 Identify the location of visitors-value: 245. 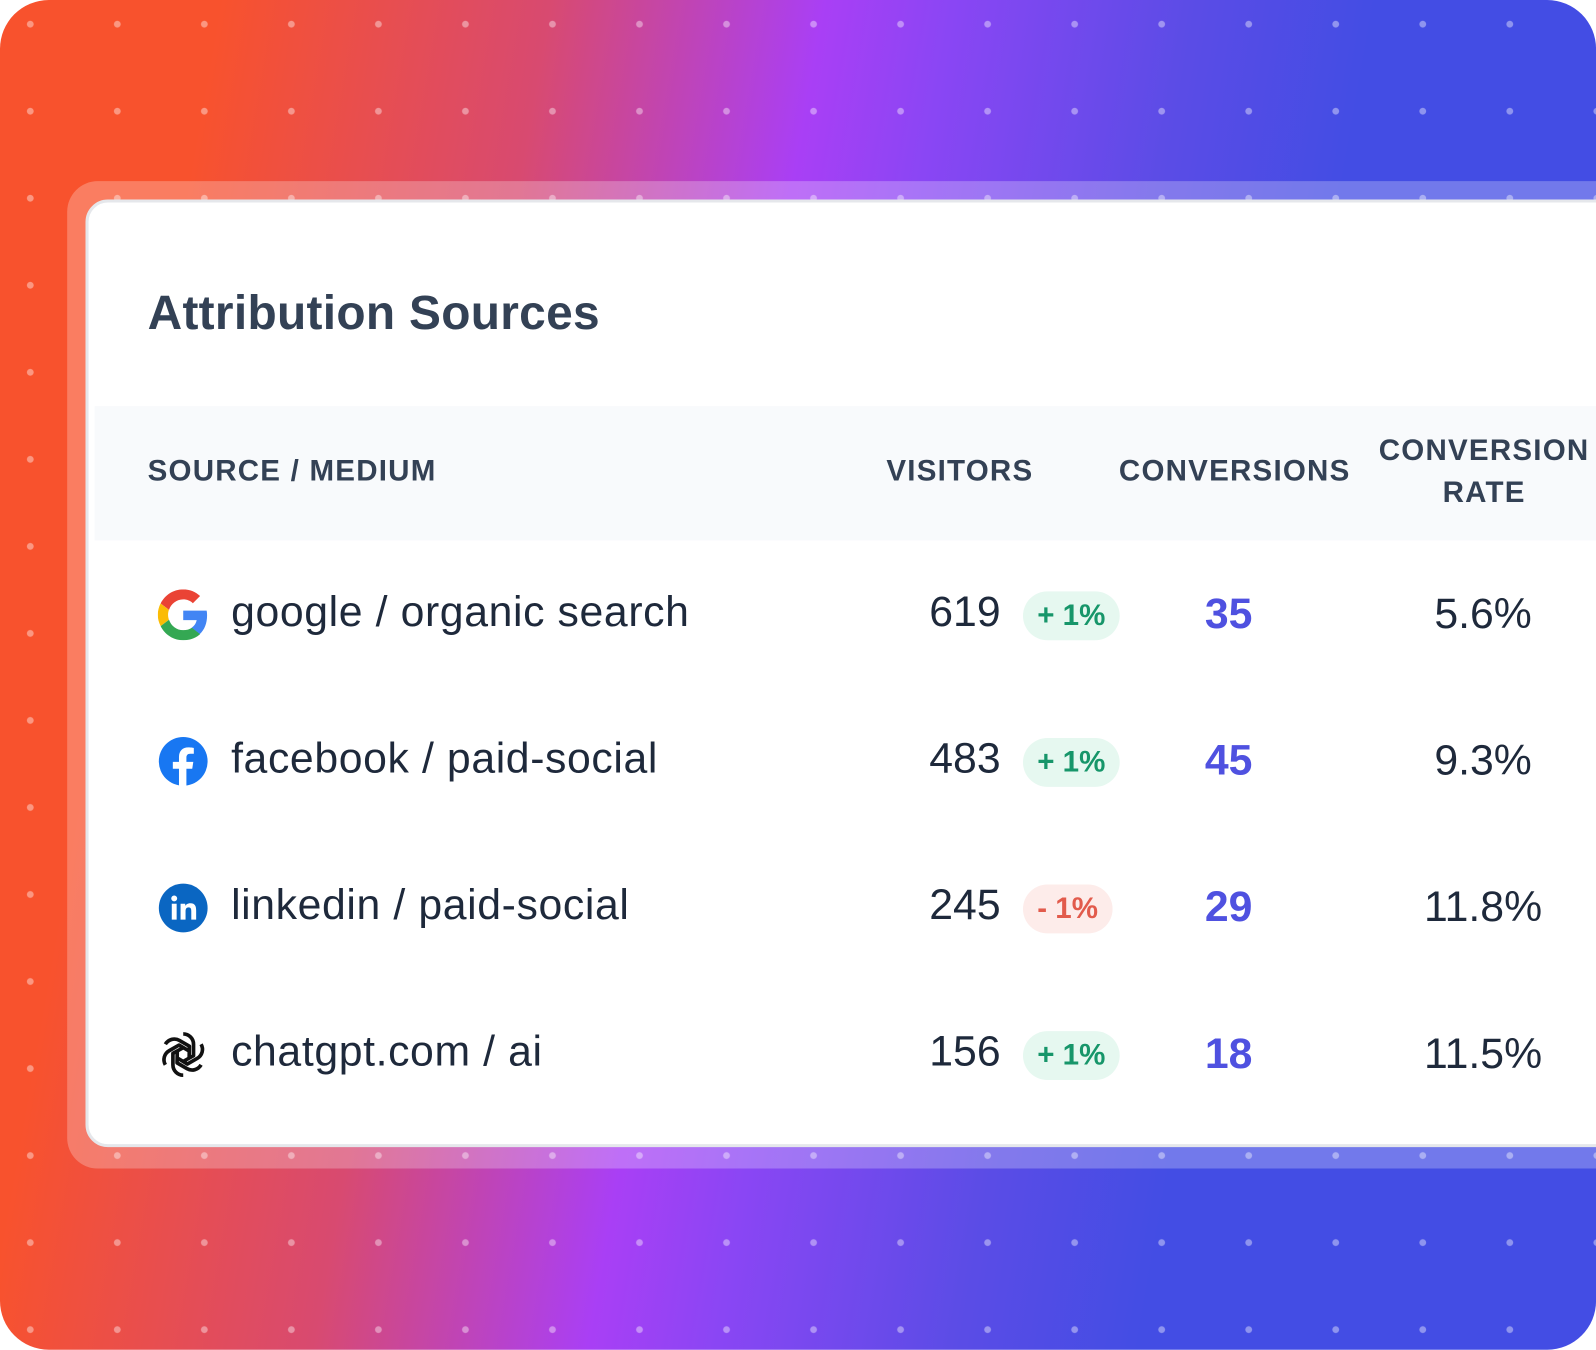
(965, 904).